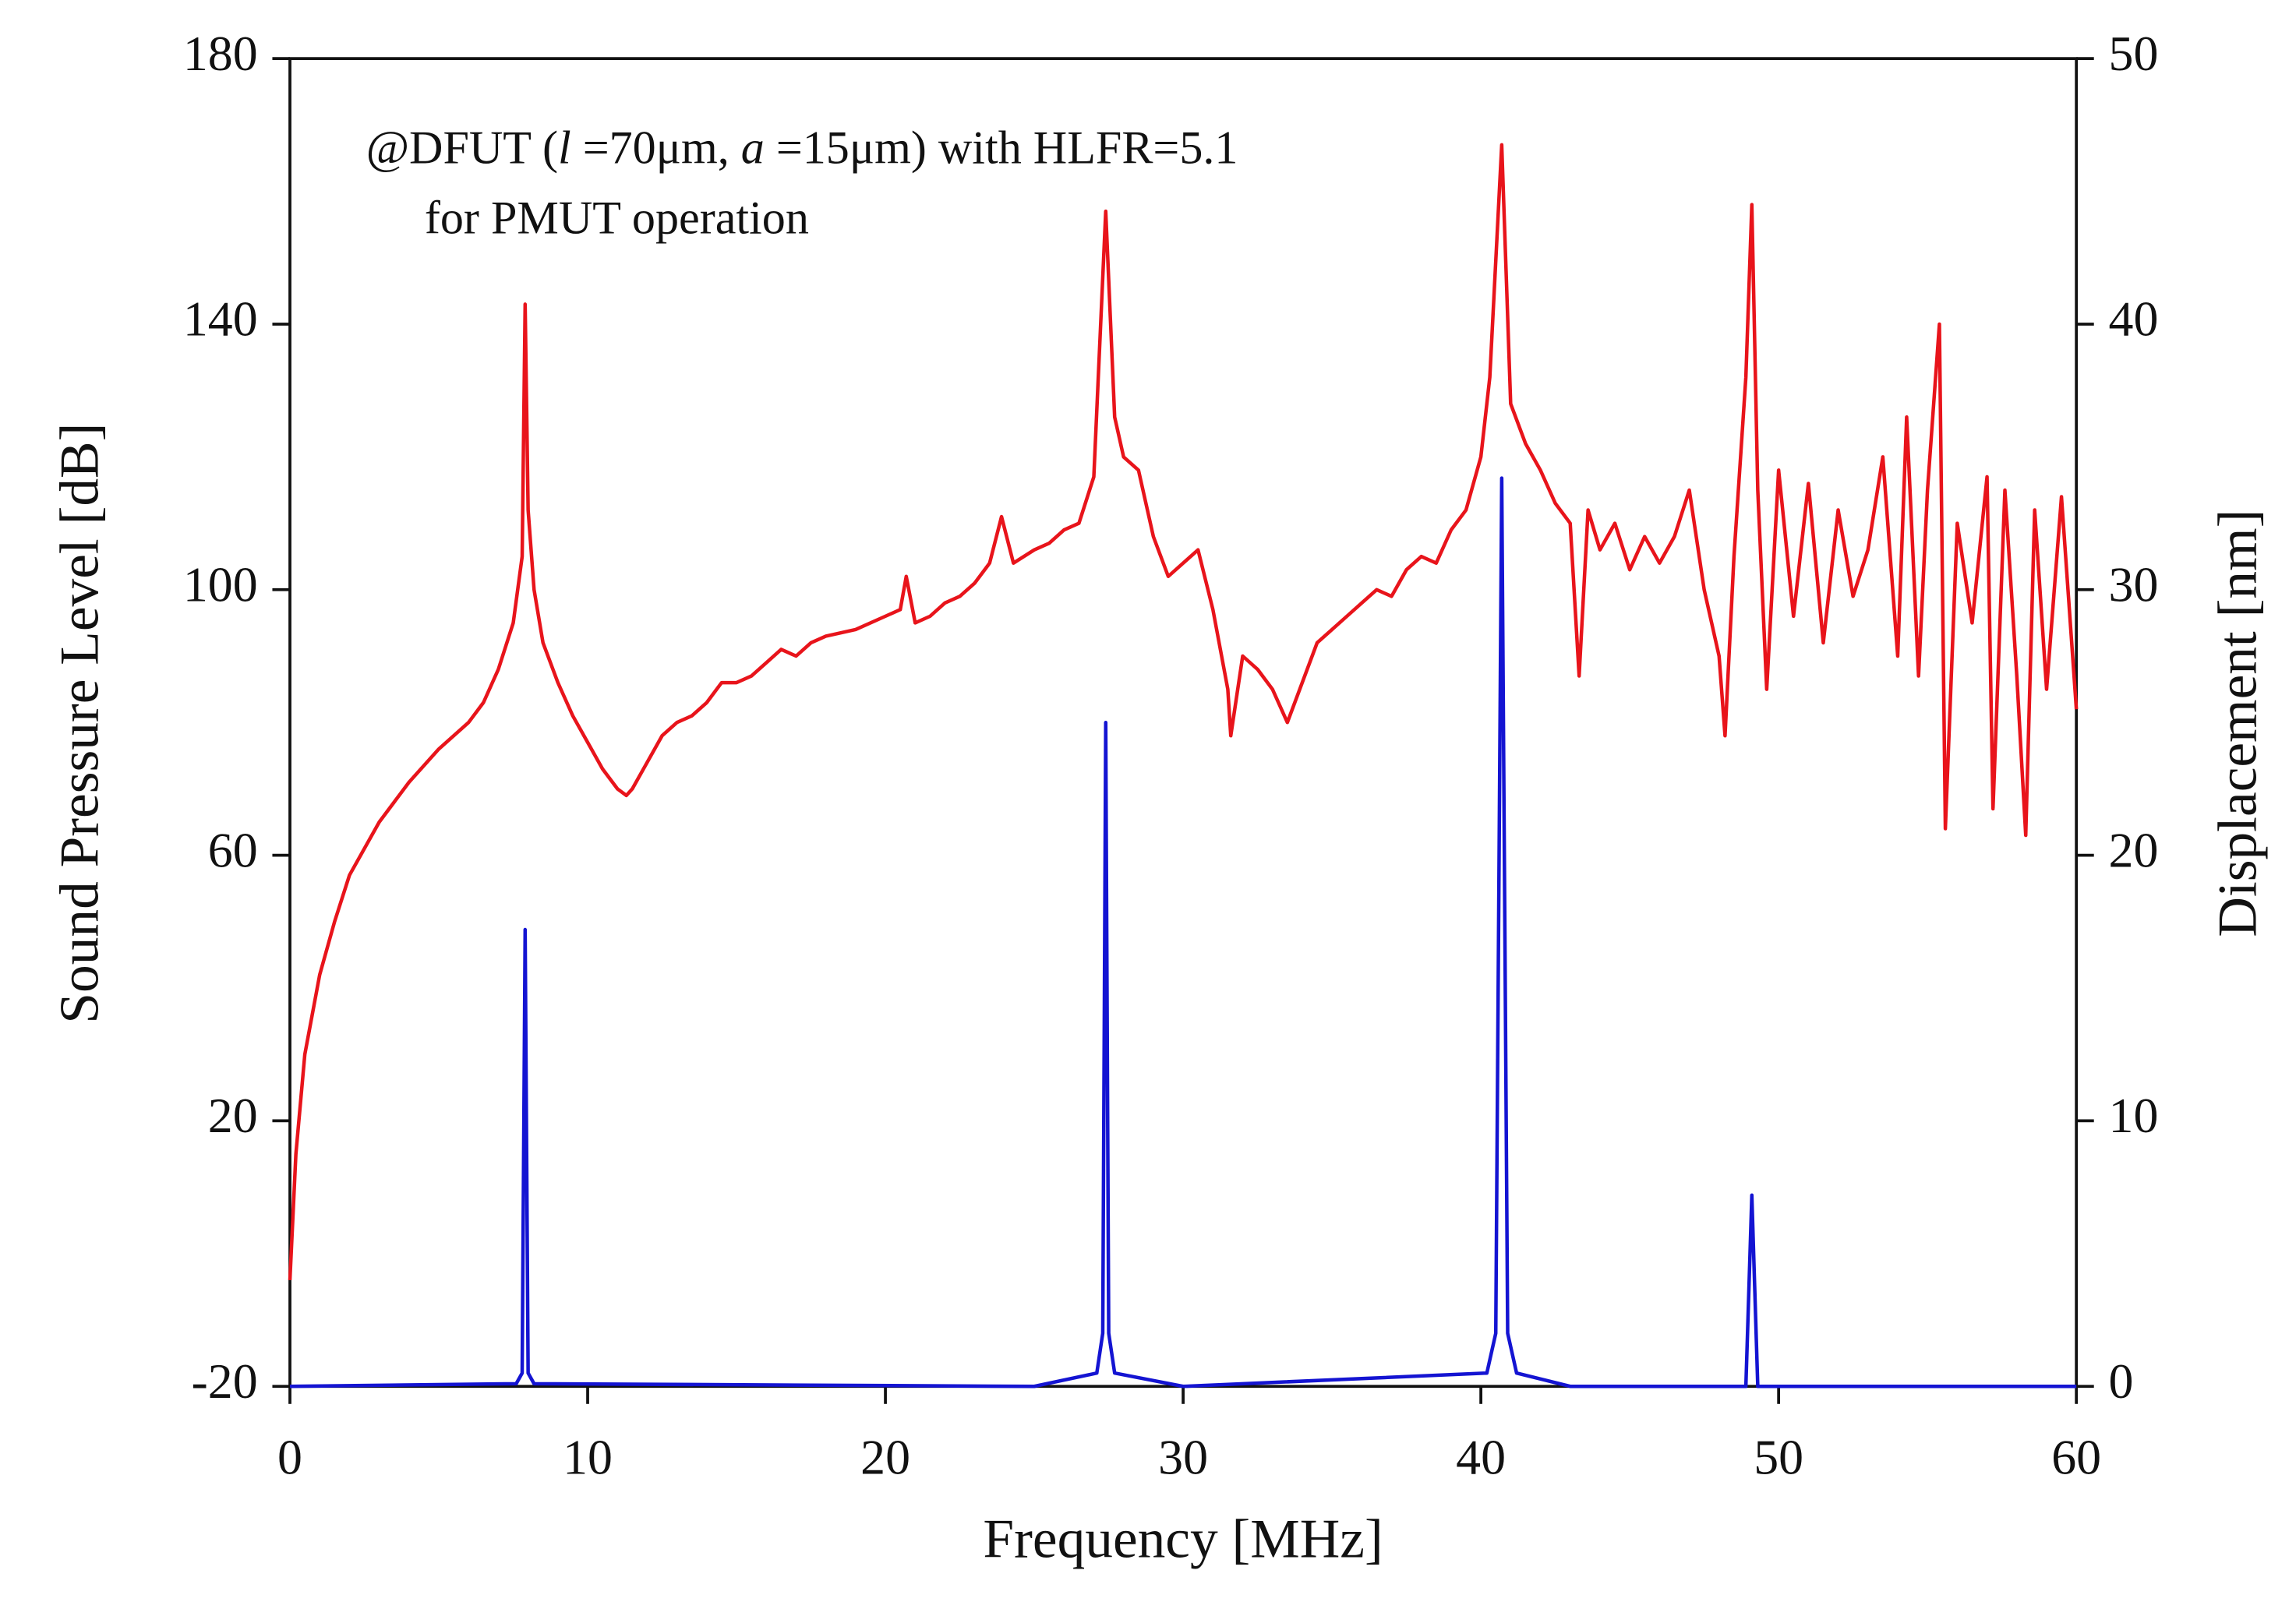 The height and width of the screenshot is (1602, 2296). What do you see at coordinates (885, 1457) in the screenshot?
I see `x-tick-label: 20` at bounding box center [885, 1457].